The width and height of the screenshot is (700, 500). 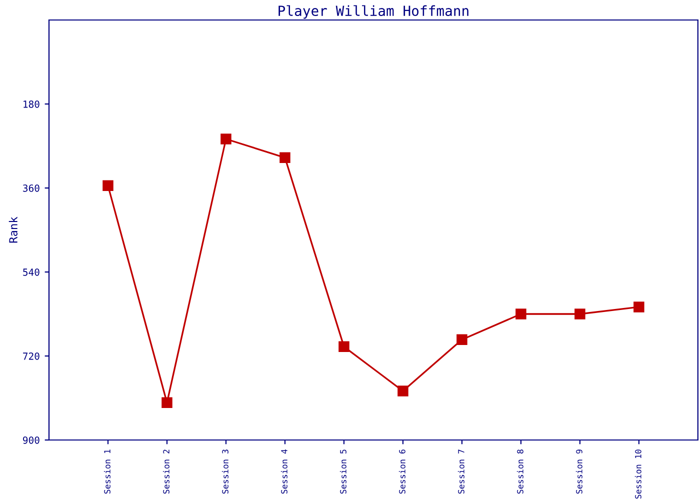 What do you see at coordinates (31, 272) in the screenshot?
I see `y-tick-label: 540` at bounding box center [31, 272].